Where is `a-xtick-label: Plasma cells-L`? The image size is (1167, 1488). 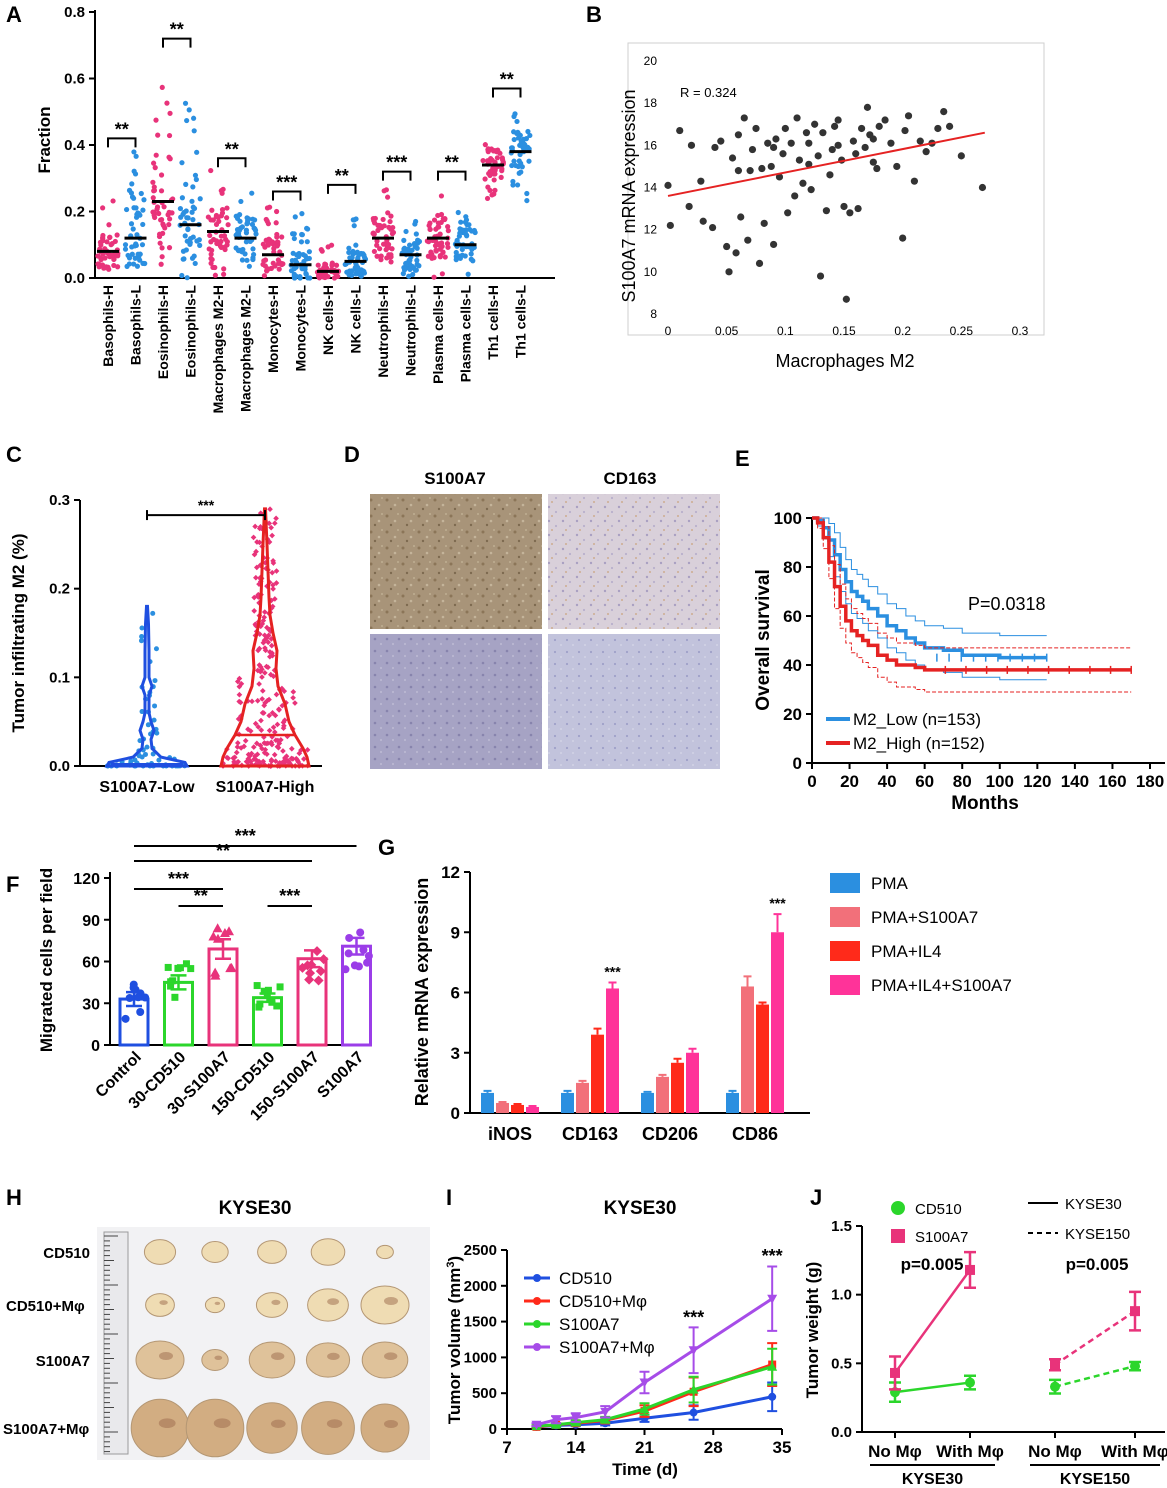 a-xtick-label: Plasma cells-L is located at coordinates (466, 334).